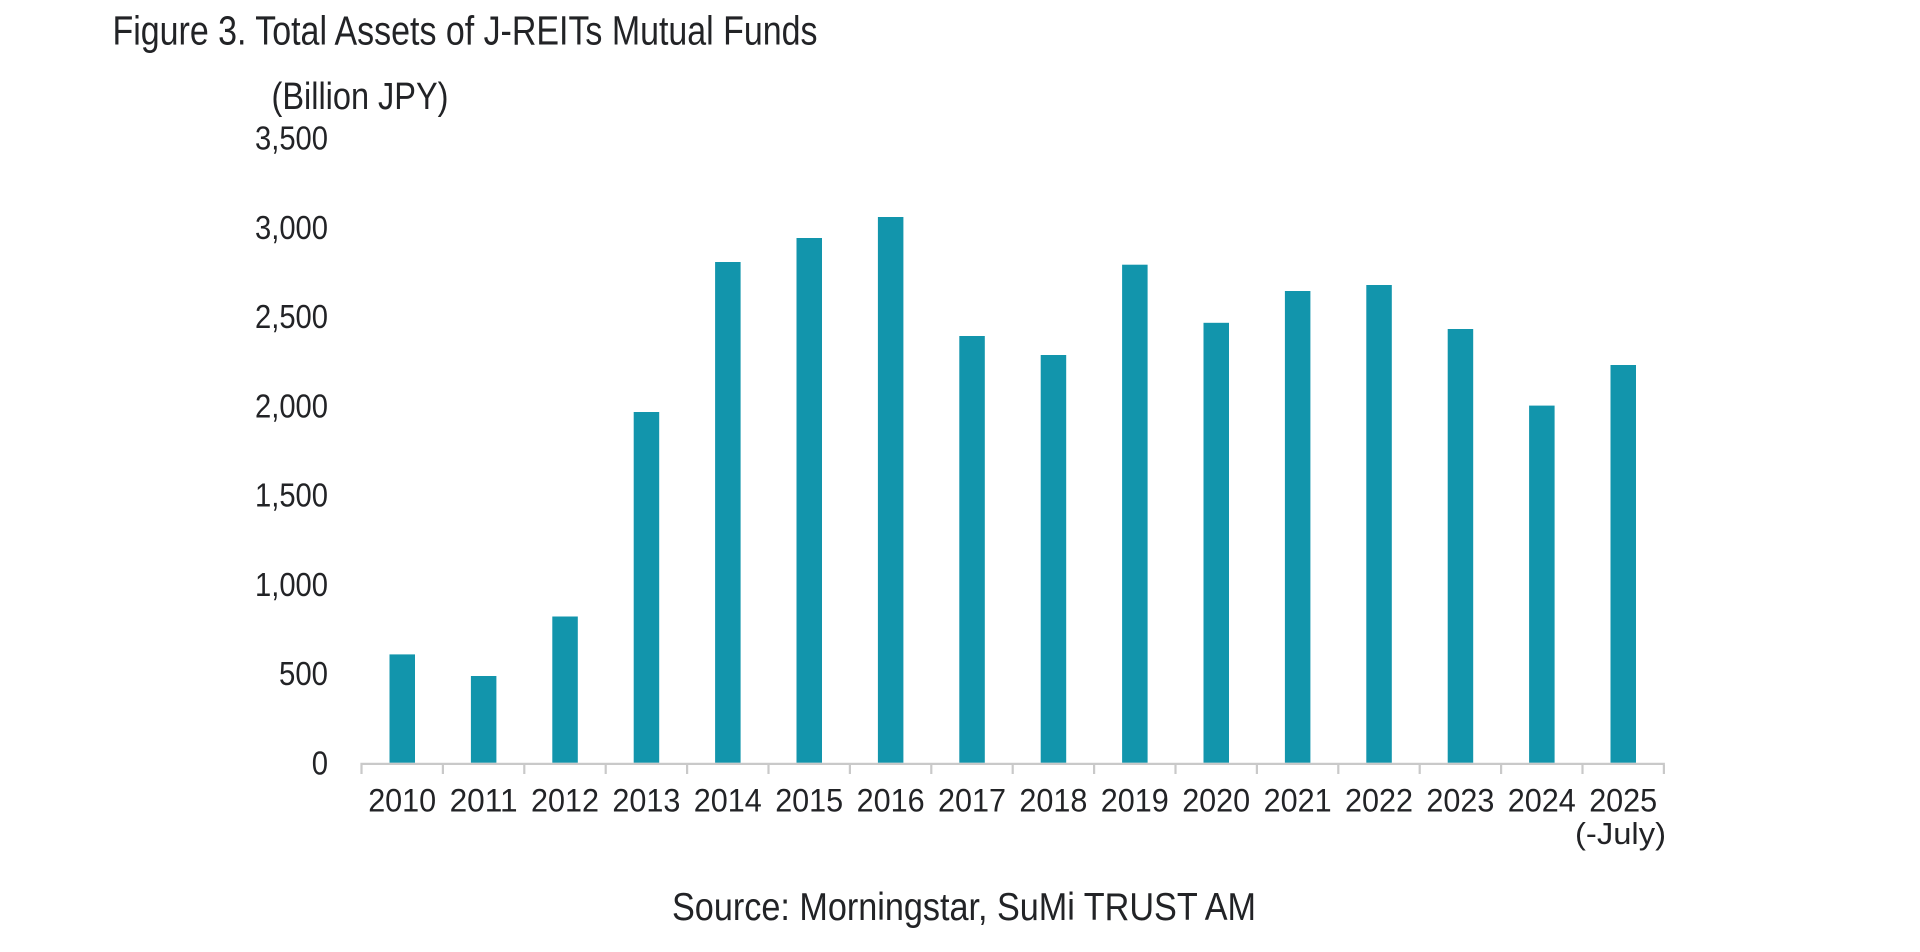 Image resolution: width=1920 pixels, height=952 pixels. Describe the element at coordinates (484, 801) in the screenshot. I see `svg-text: 2011` at that location.